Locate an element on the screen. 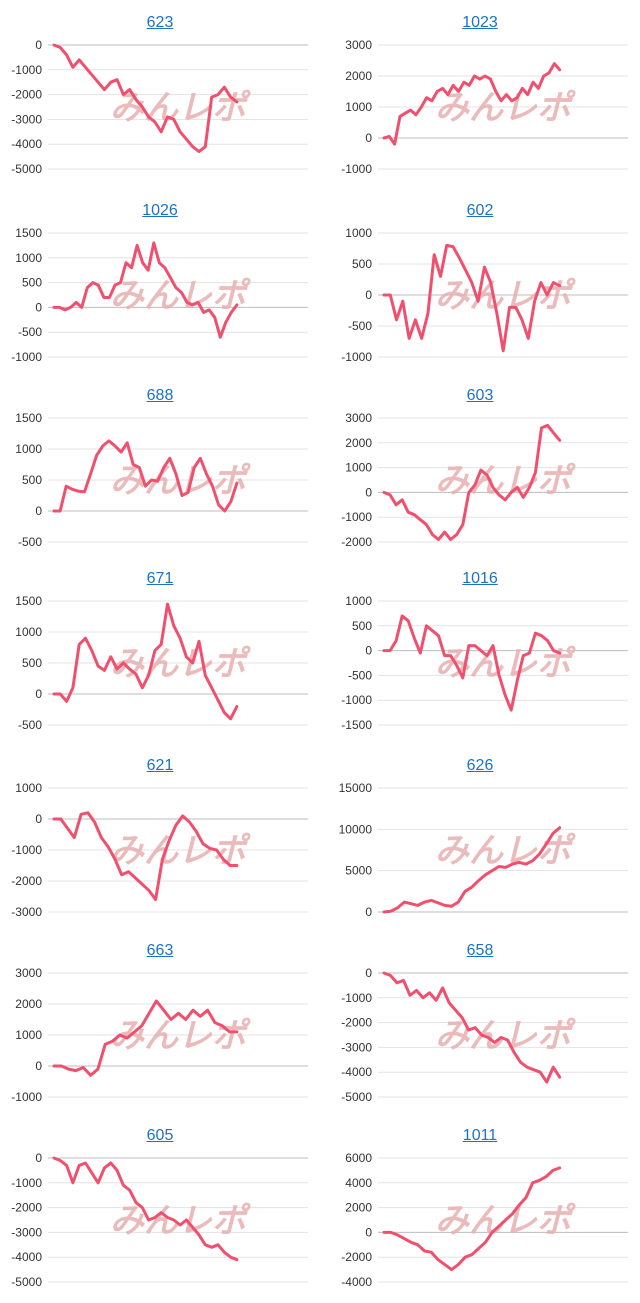 This screenshot has width=640, height=1303. line-chart: 3000 2000 1000 0 -1000 -2000 みんレポ is located at coordinates (484, 480).